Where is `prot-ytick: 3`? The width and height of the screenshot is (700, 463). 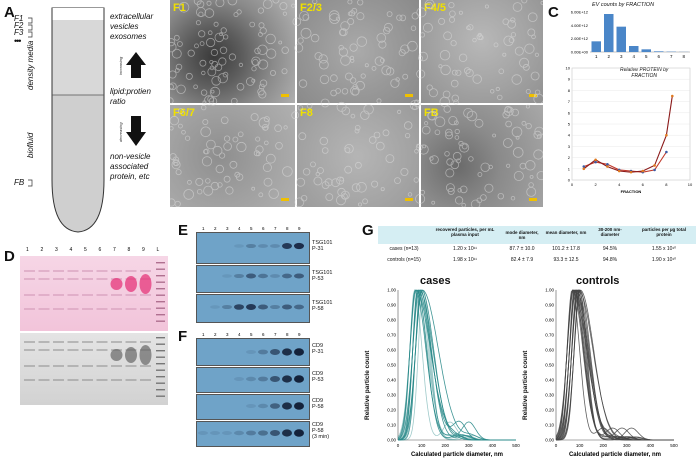
prot-ytick: 3 is located at coordinates (569, 146).